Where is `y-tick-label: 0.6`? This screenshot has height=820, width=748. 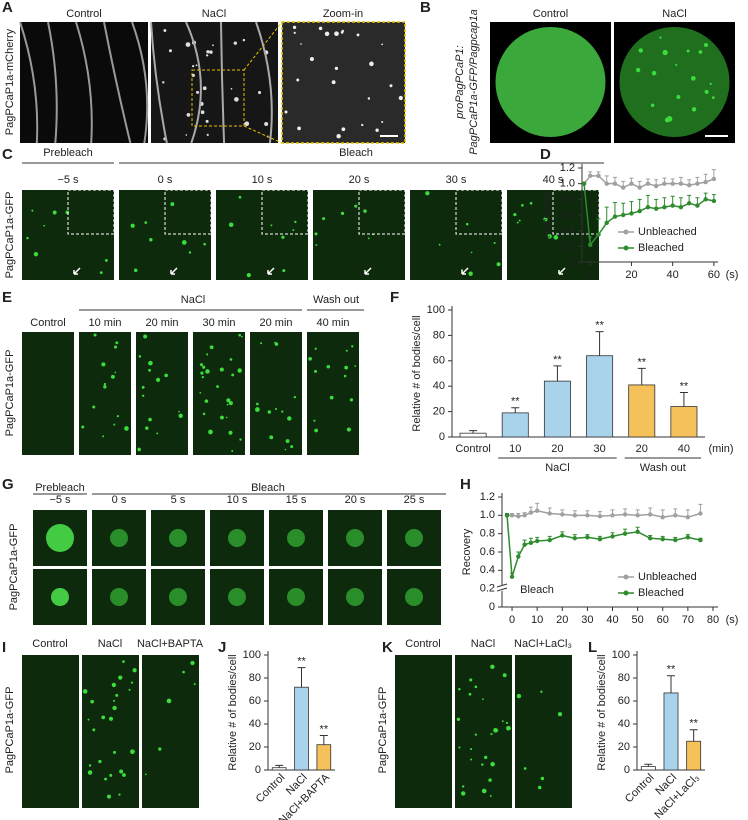
y-tick-label: 0.6 is located at coordinates (487, 552).